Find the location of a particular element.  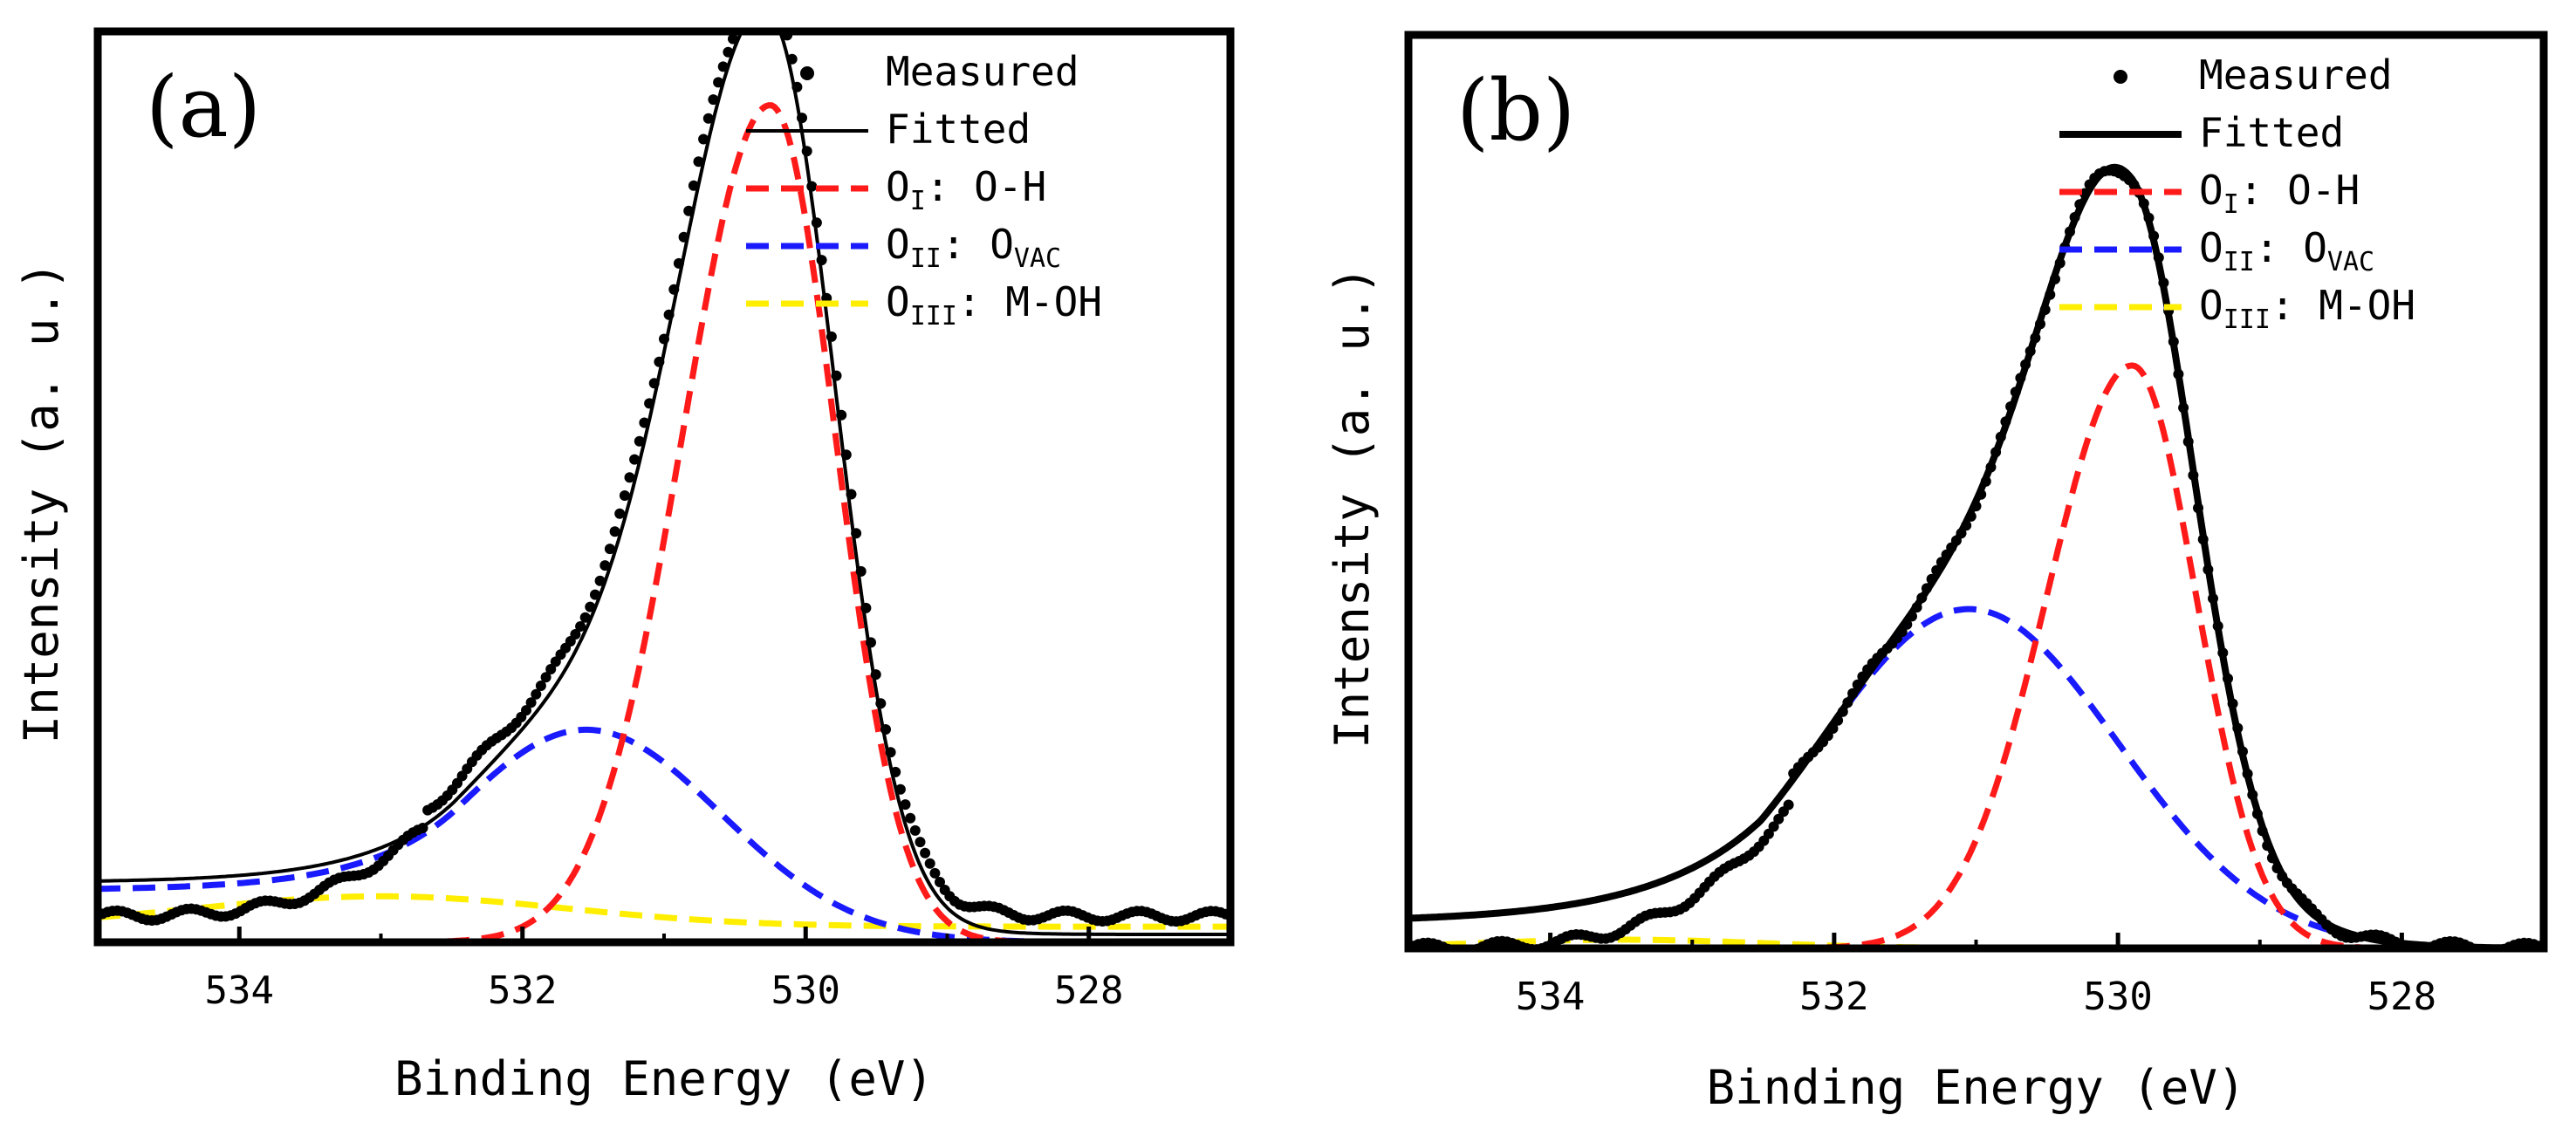

x-axis-title: Binding Energy (eV) is located at coordinates (664, 1078).